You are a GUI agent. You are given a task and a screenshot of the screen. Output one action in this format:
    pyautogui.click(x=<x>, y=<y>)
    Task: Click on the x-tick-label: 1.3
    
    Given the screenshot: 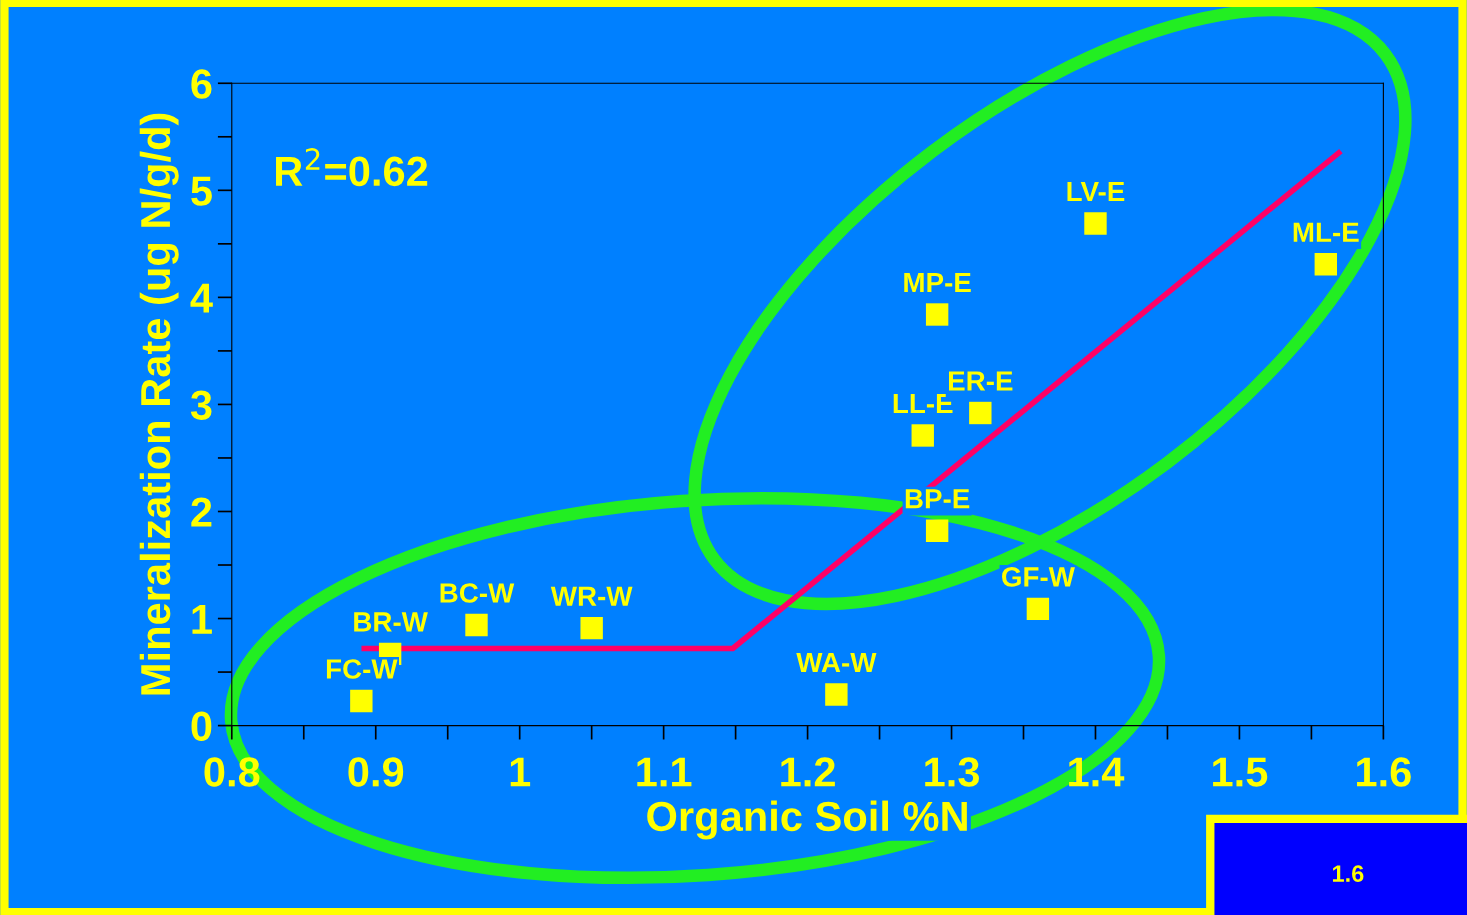 What is the action you would take?
    pyautogui.click(x=952, y=772)
    